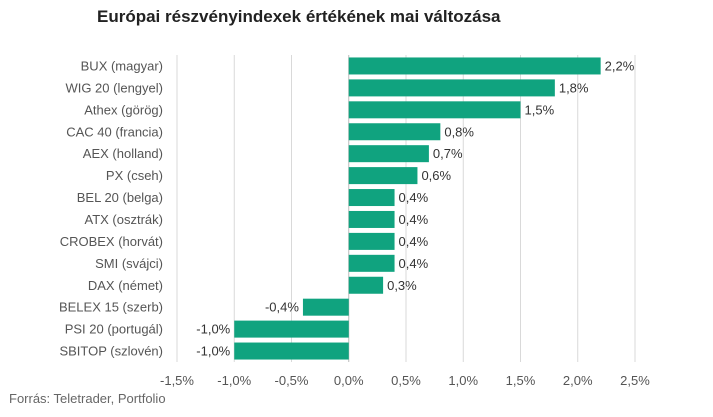 The image size is (713, 417). I want to click on x-tick-label: 1,5%, so click(521, 380).